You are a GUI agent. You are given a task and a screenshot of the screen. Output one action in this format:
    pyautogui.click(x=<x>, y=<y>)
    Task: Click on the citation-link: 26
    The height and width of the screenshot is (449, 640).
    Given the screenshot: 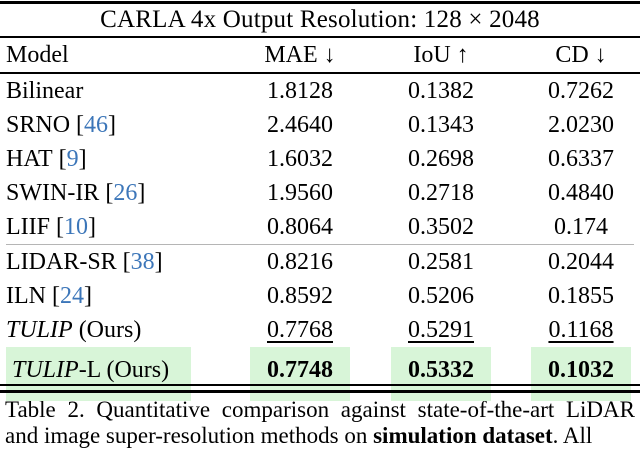 What is the action you would take?
    pyautogui.click(x=125, y=192)
    